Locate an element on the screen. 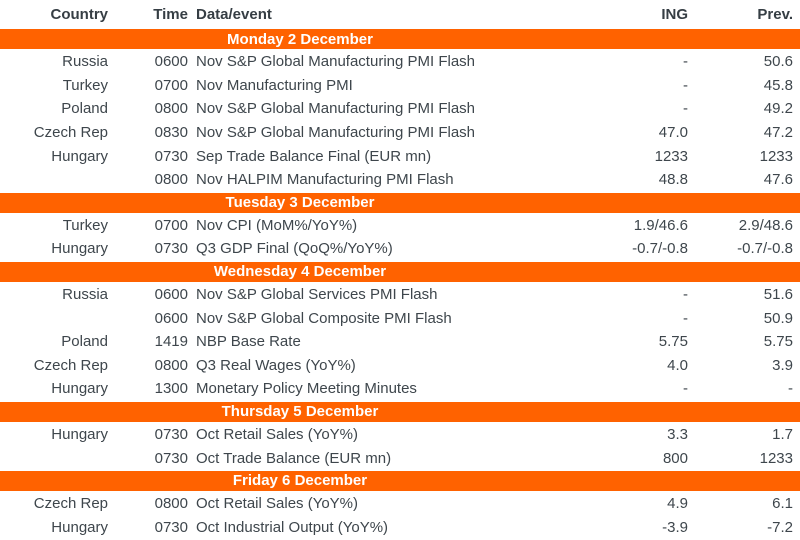  prev-cell: 47.6 is located at coordinates (778, 180).